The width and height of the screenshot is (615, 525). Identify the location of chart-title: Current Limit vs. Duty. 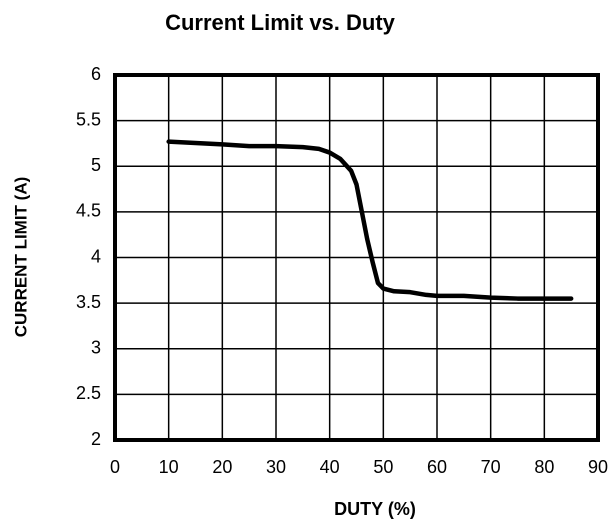
(280, 22).